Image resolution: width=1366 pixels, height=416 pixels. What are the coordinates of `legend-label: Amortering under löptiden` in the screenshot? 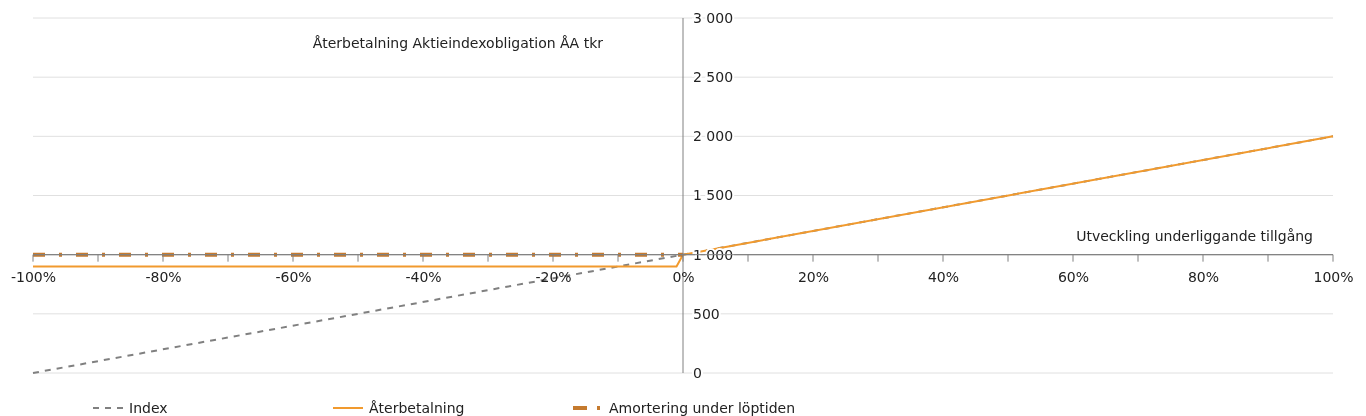 It's located at (702, 407).